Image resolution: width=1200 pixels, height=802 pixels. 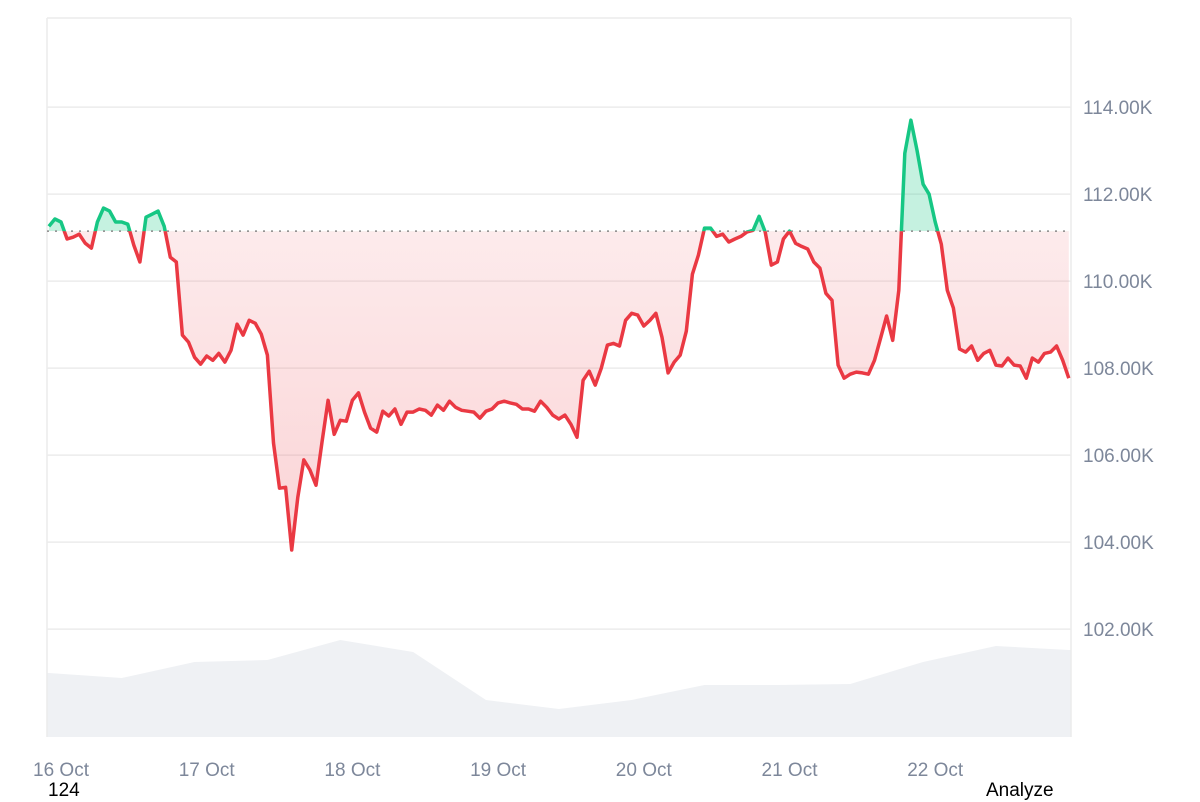 I want to click on y-tick-label: 110.00K, so click(x=1118, y=282).